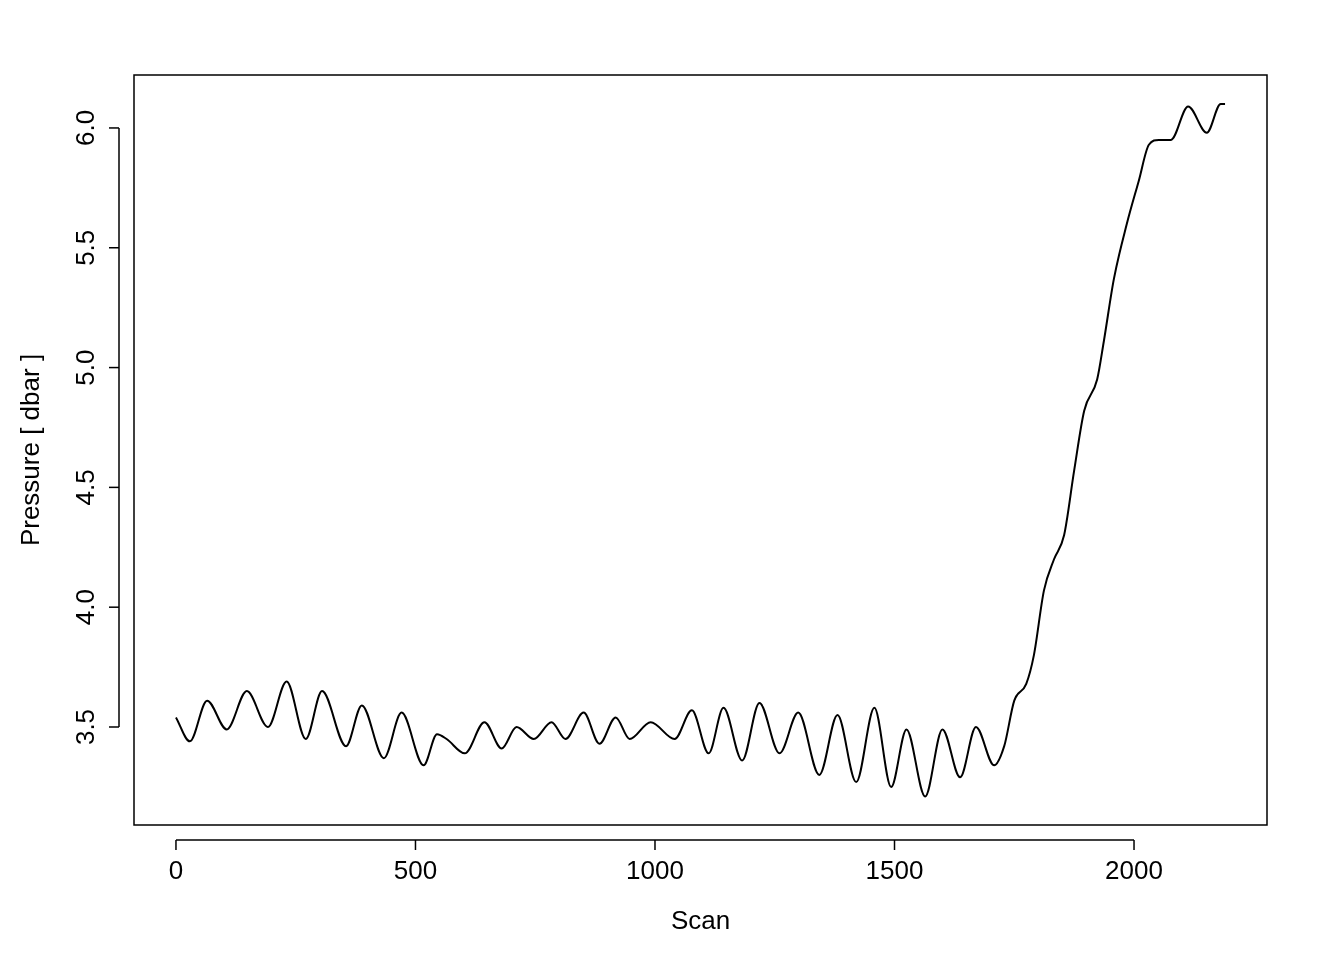 The width and height of the screenshot is (1344, 960). What do you see at coordinates (85, 247) in the screenshot?
I see `y-tick-label: 5.5` at bounding box center [85, 247].